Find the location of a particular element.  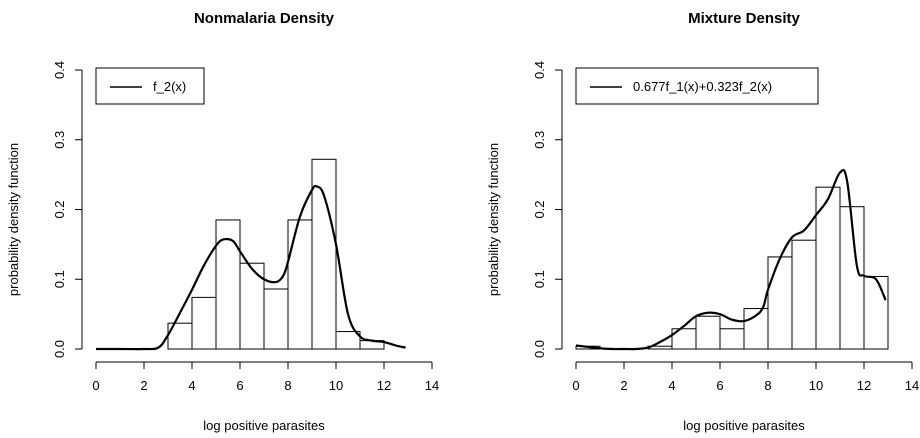

legend-label: 0.677f_1(x)+0.323f_2(x) is located at coordinates (702, 86).